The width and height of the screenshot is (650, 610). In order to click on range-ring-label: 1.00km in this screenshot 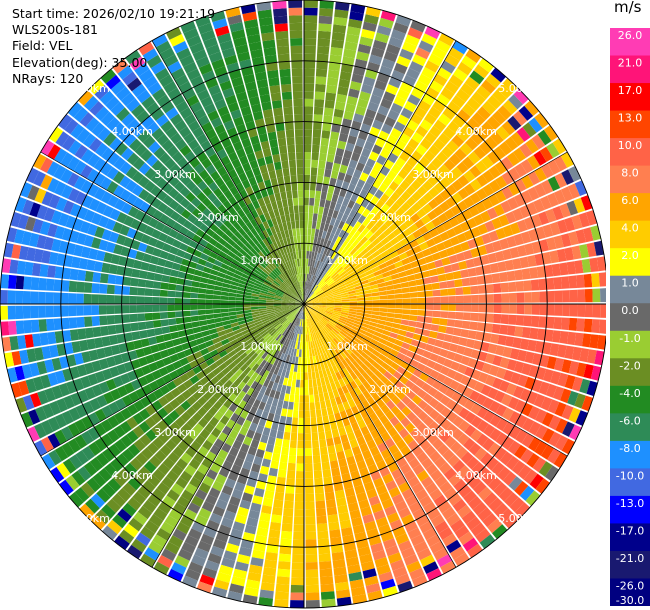, I will do `click(261, 346)`.